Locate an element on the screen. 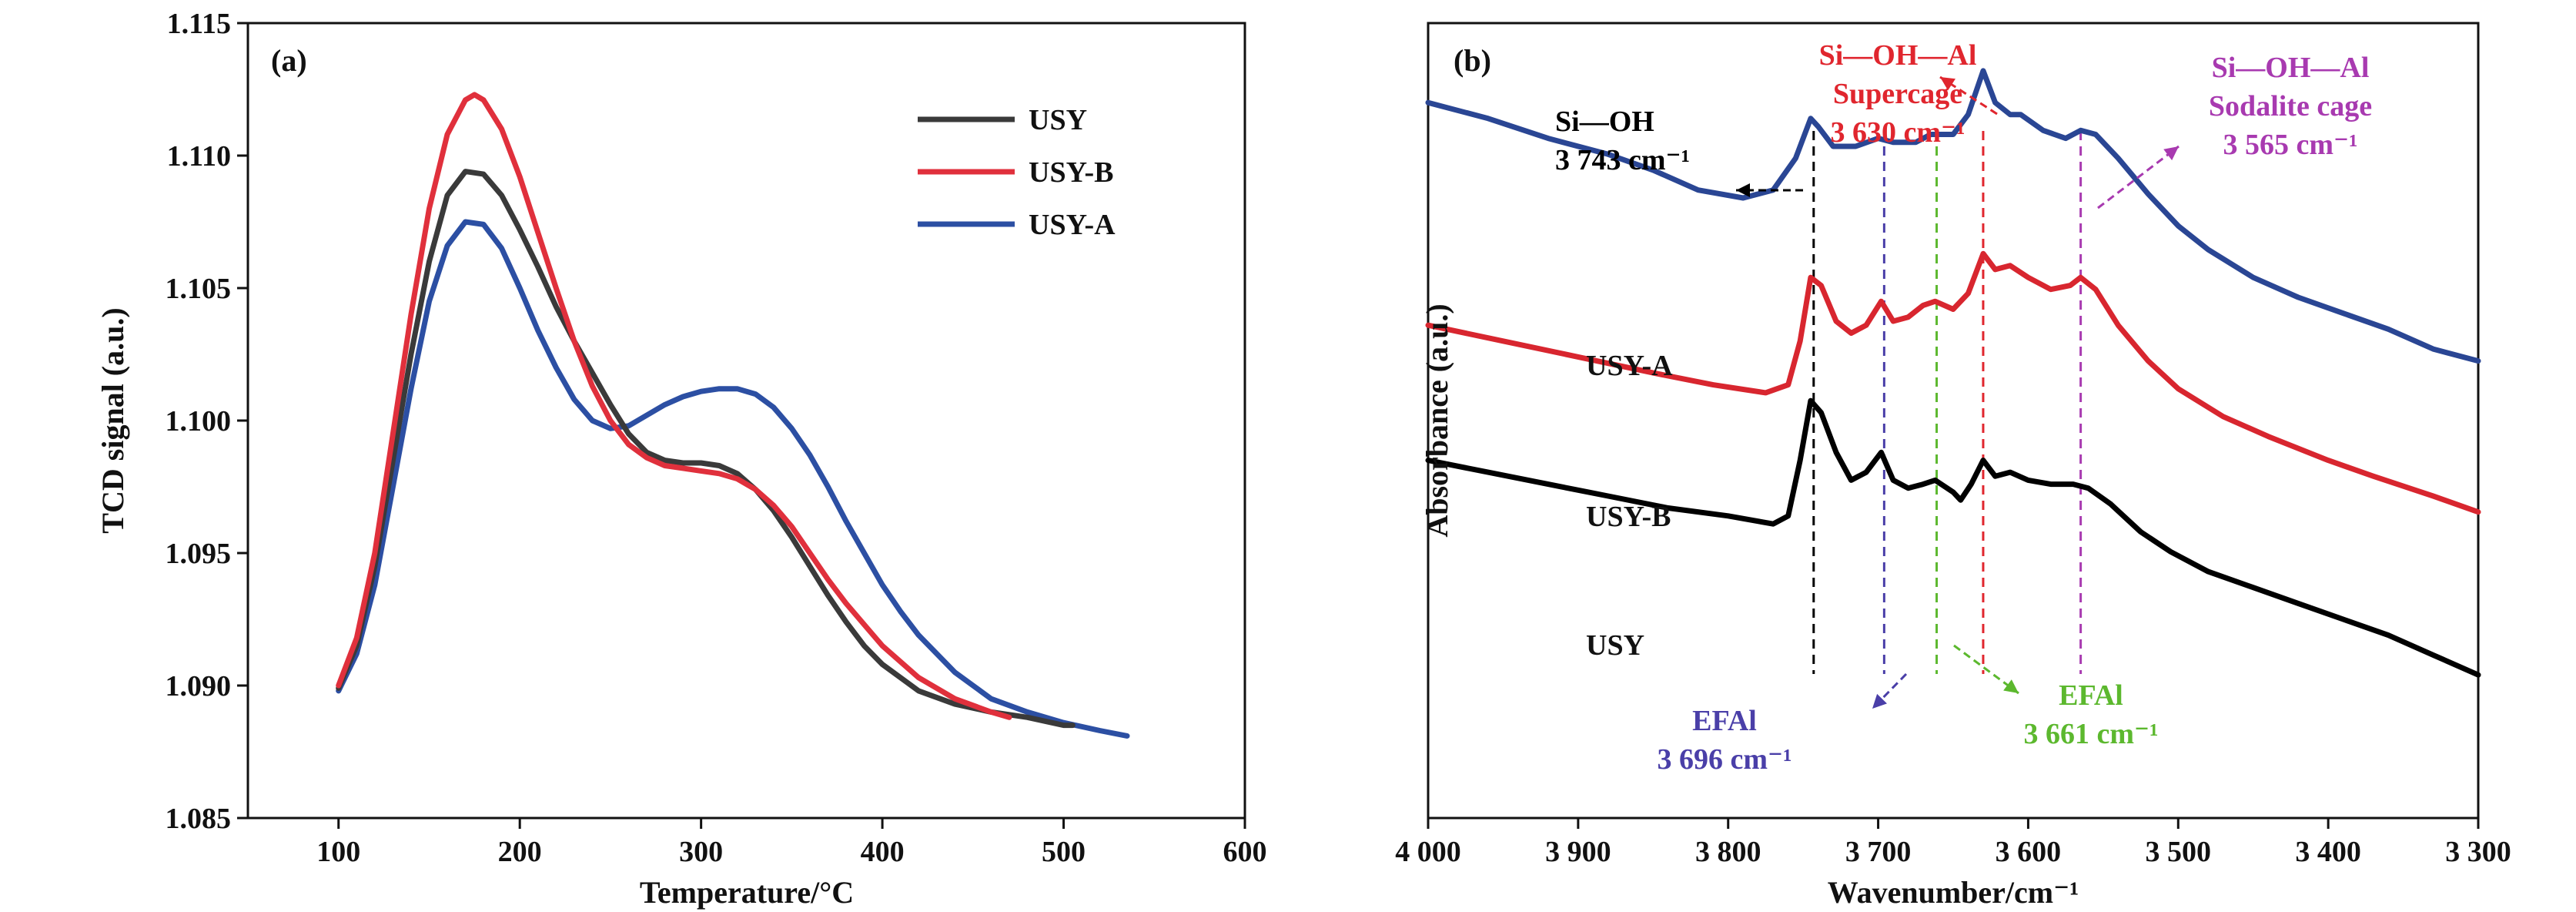 The image size is (2576, 912). panel-a-x-tick-label: 200 is located at coordinates (520, 852).